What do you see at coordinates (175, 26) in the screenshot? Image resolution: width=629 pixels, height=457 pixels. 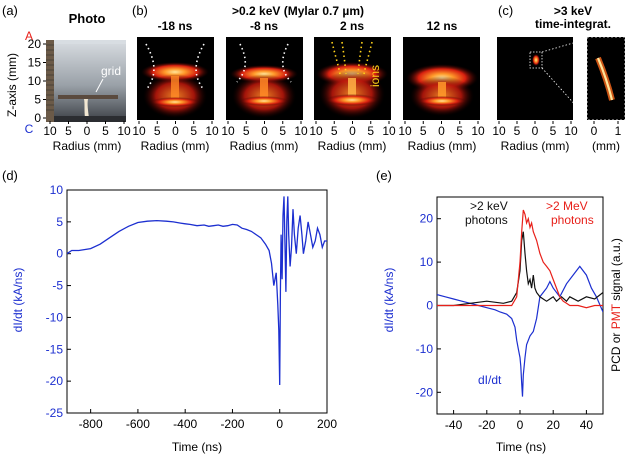 I see `frame-time-1: -18 ns` at bounding box center [175, 26].